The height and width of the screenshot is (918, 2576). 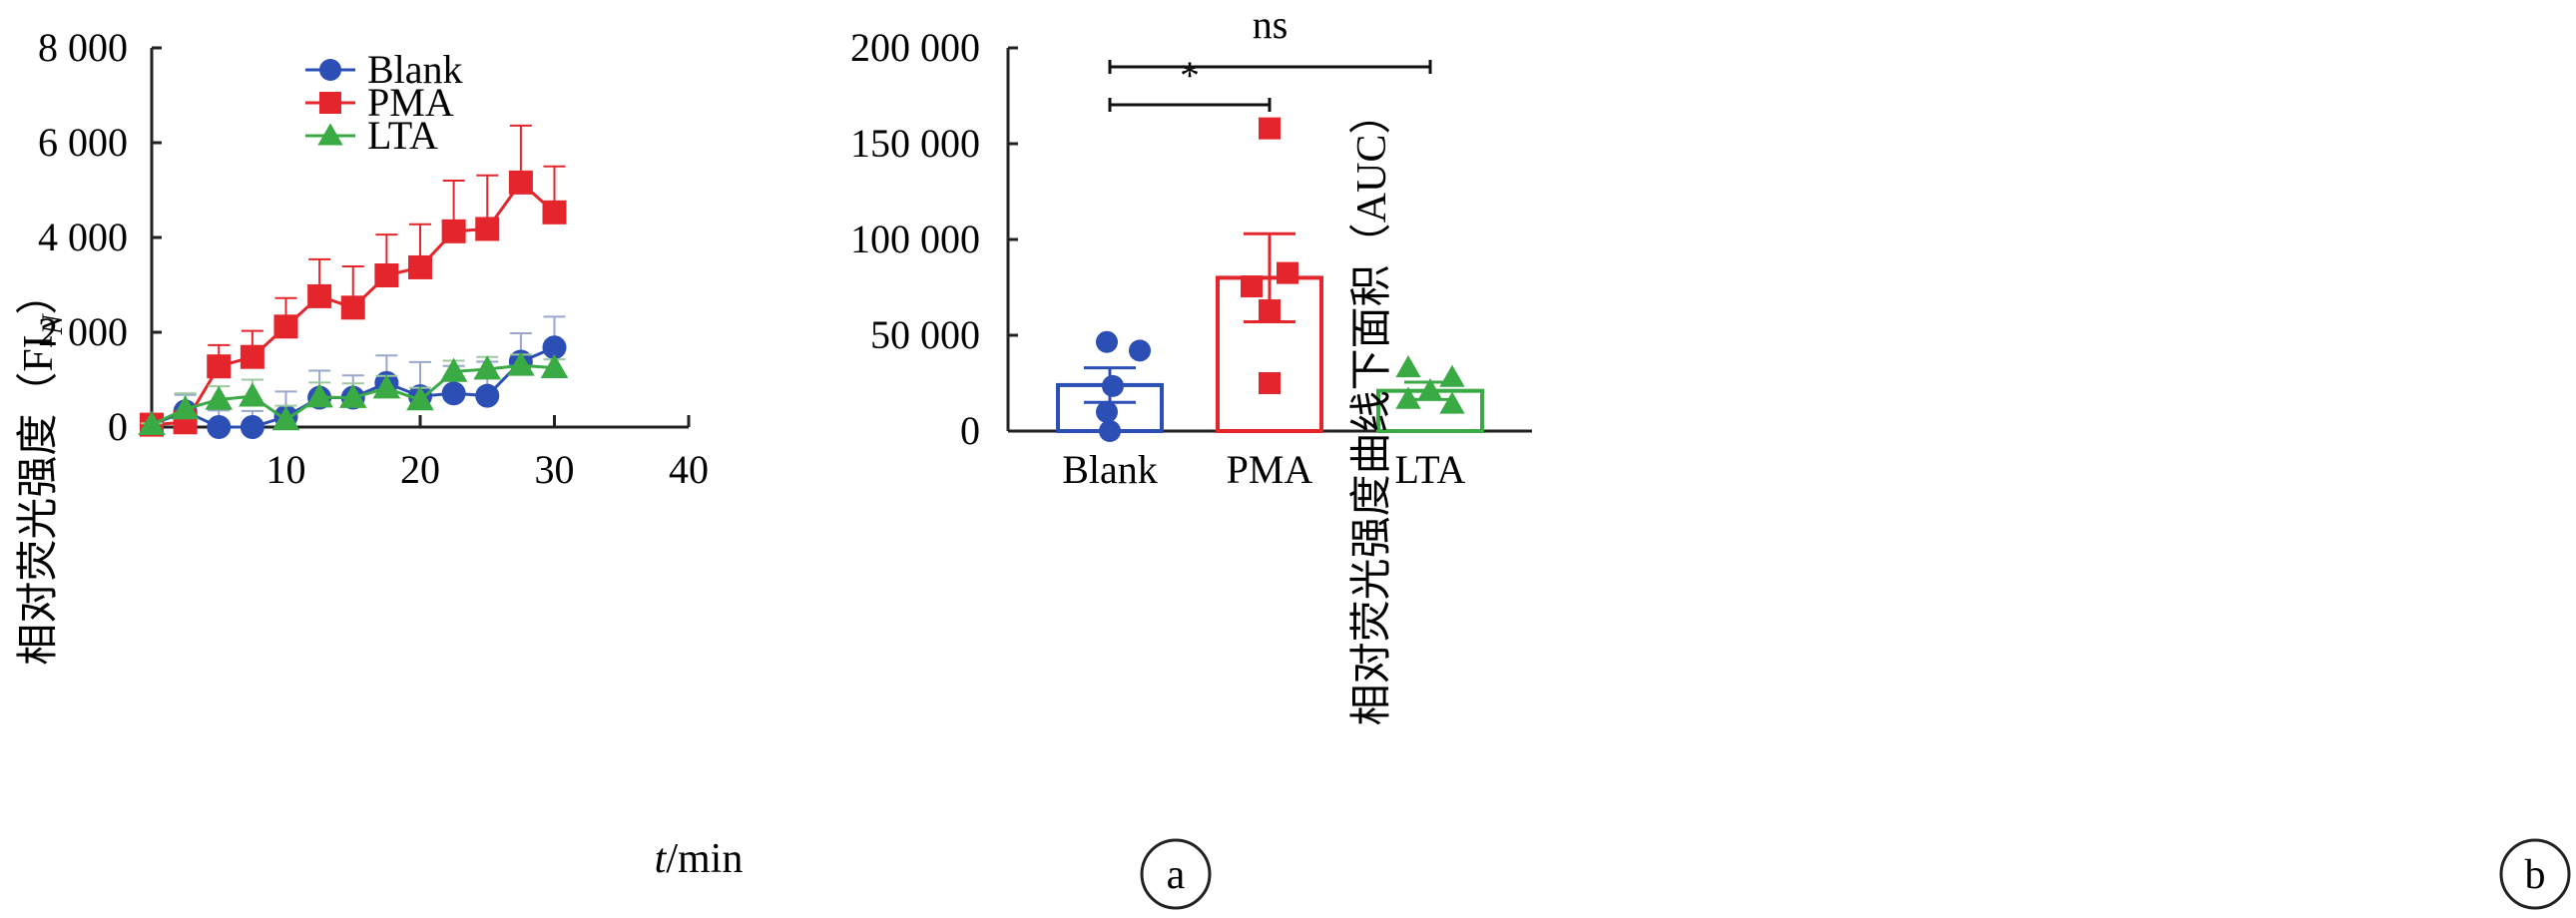 I want to click on line-chart-y-label: 相对荧光强度（FIN）, so click(x=43, y=468).